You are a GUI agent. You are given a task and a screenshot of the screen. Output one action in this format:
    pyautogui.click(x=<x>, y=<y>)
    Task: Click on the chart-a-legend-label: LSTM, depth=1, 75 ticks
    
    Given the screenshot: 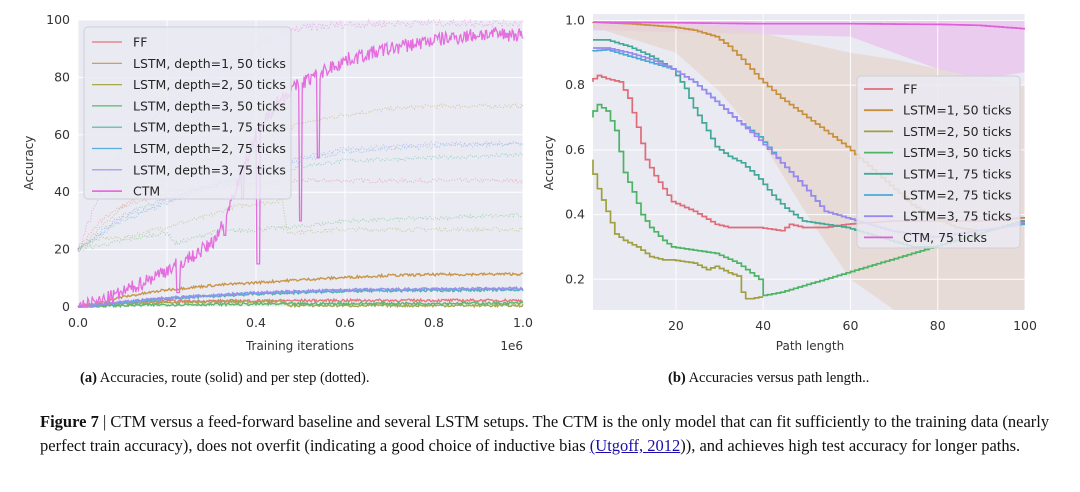 What is the action you would take?
    pyautogui.click(x=209, y=127)
    